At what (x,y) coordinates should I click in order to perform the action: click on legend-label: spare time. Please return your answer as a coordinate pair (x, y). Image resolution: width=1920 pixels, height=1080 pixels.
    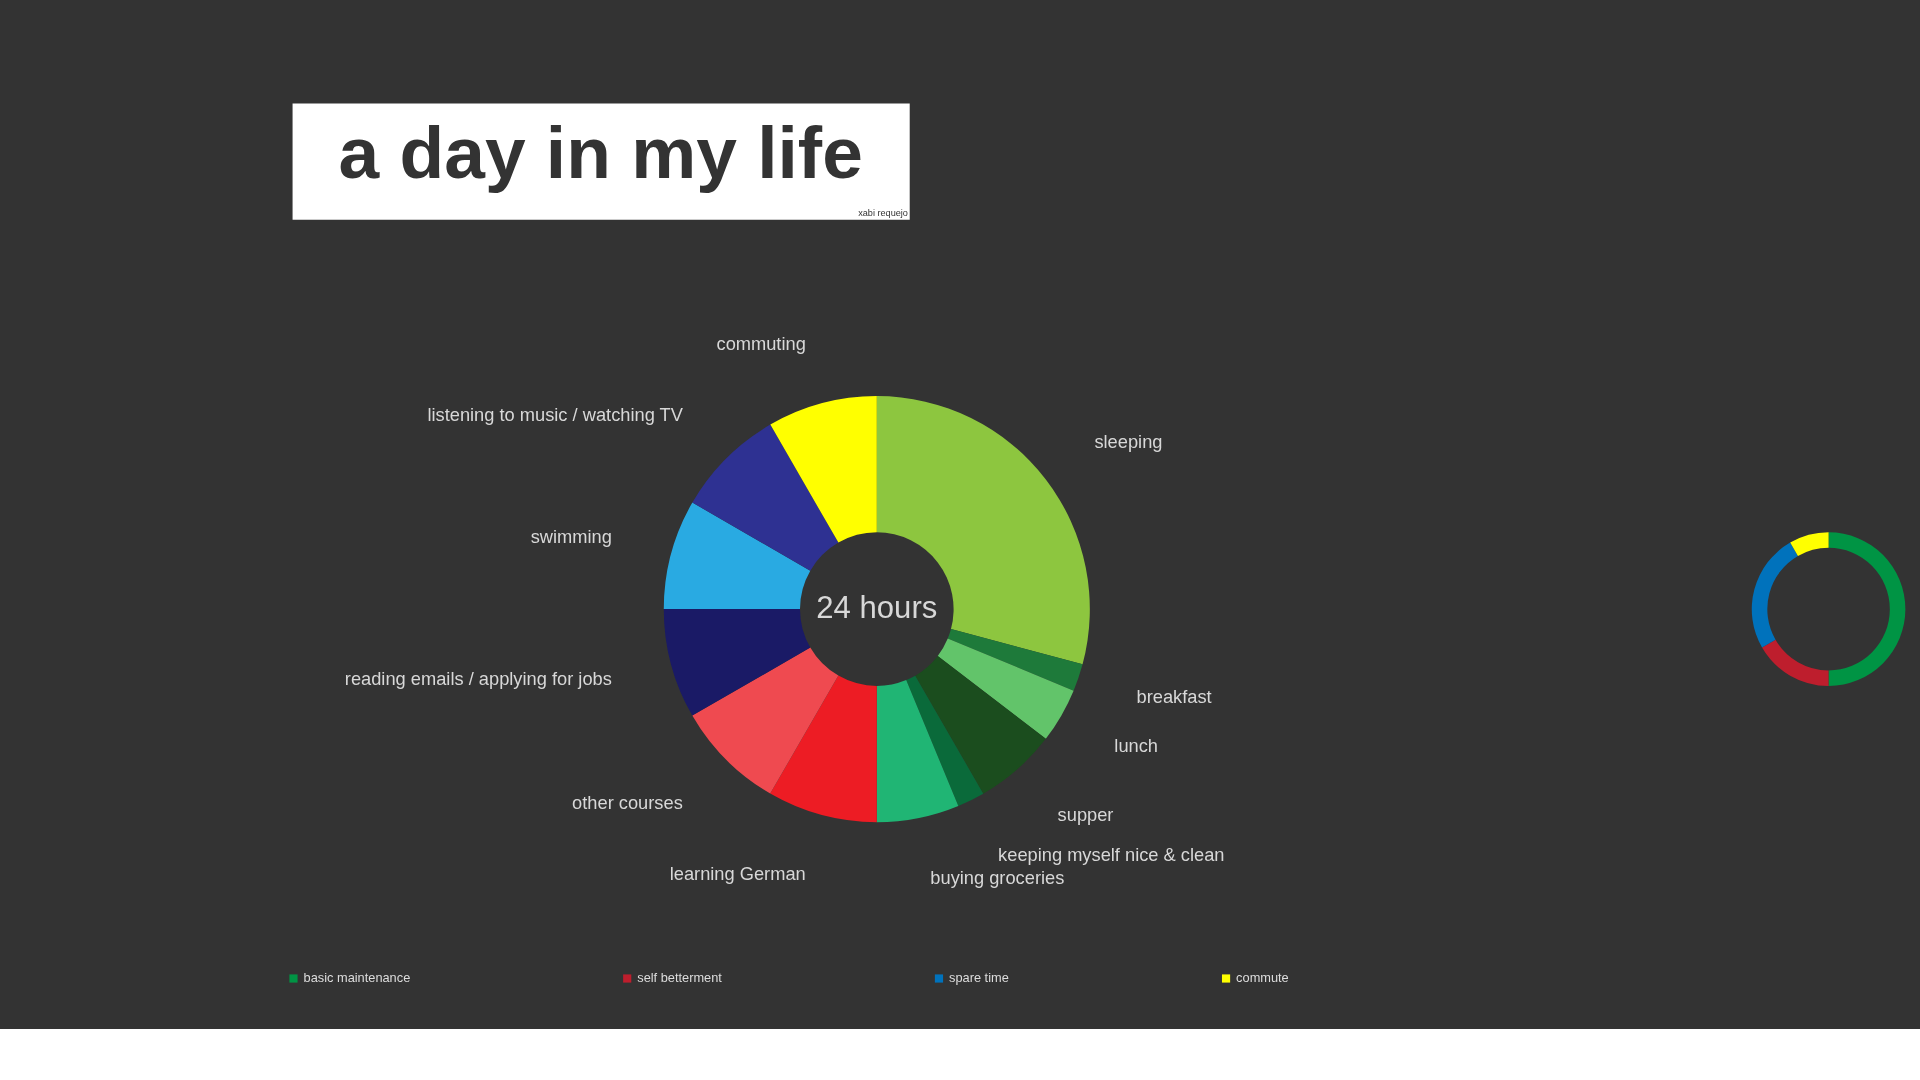
    Looking at the image, I should click on (979, 978).